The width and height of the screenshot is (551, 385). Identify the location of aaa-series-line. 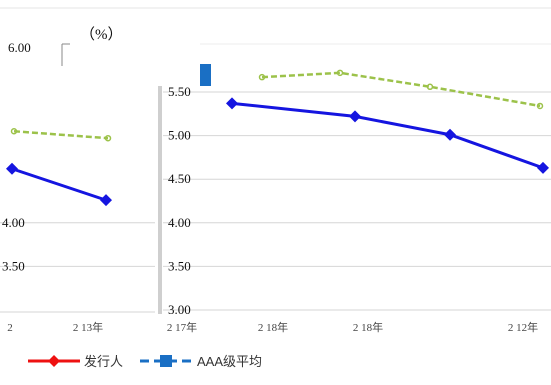
(401, 89).